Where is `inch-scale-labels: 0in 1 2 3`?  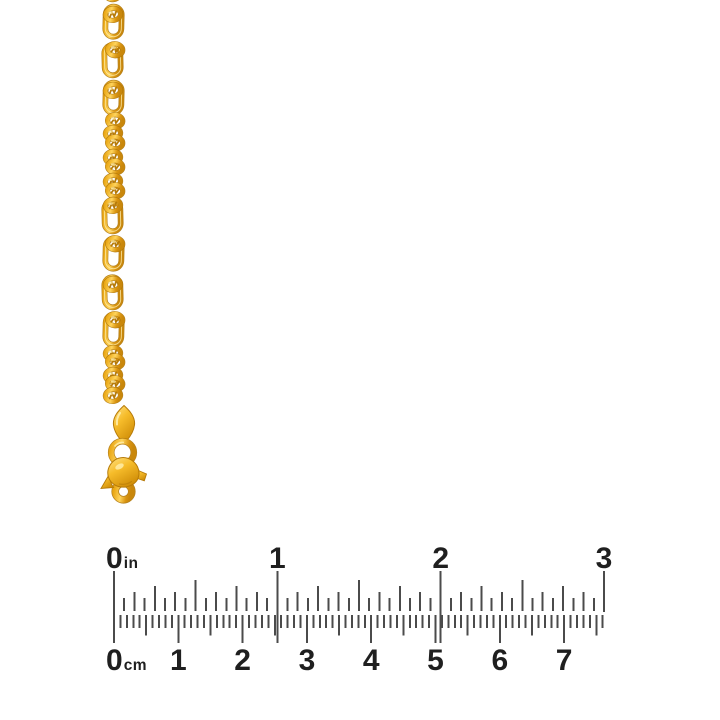 inch-scale-labels: 0in 1 2 3 is located at coordinates (359, 558).